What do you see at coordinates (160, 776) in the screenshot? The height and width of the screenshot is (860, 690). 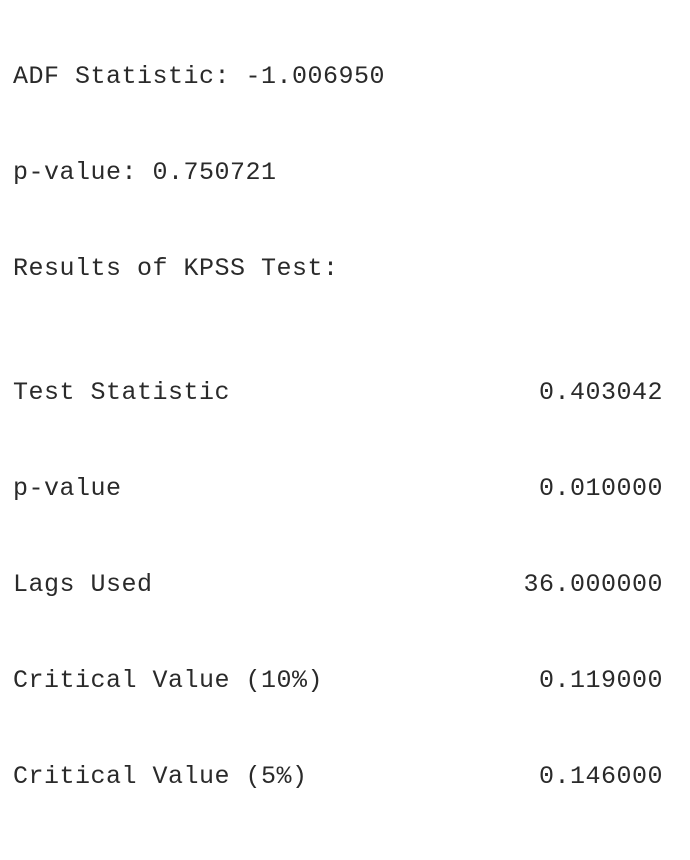 I see `kpss-row-label: Critical Value (5%)` at bounding box center [160, 776].